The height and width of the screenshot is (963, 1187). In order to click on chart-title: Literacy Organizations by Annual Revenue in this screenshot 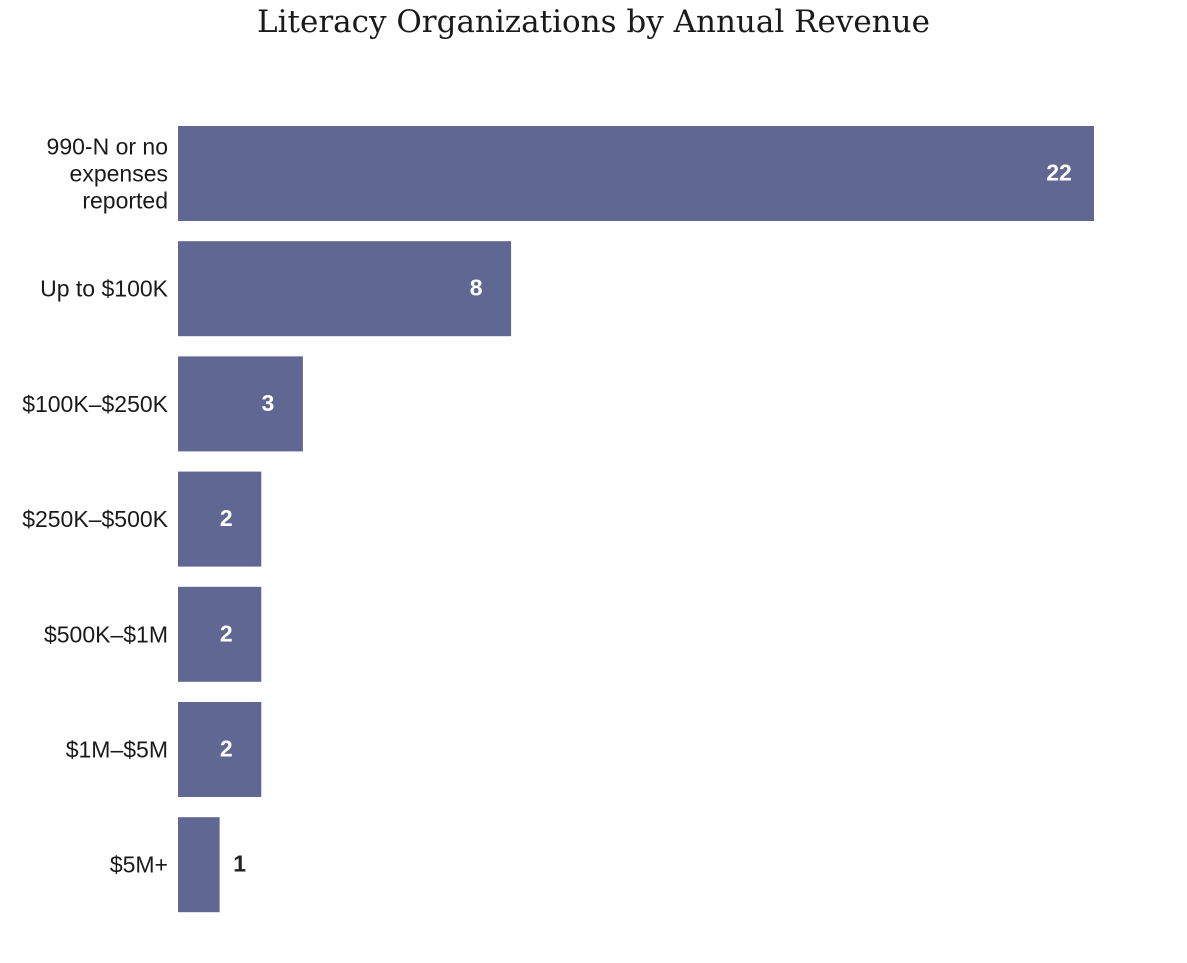, I will do `click(593, 22)`.